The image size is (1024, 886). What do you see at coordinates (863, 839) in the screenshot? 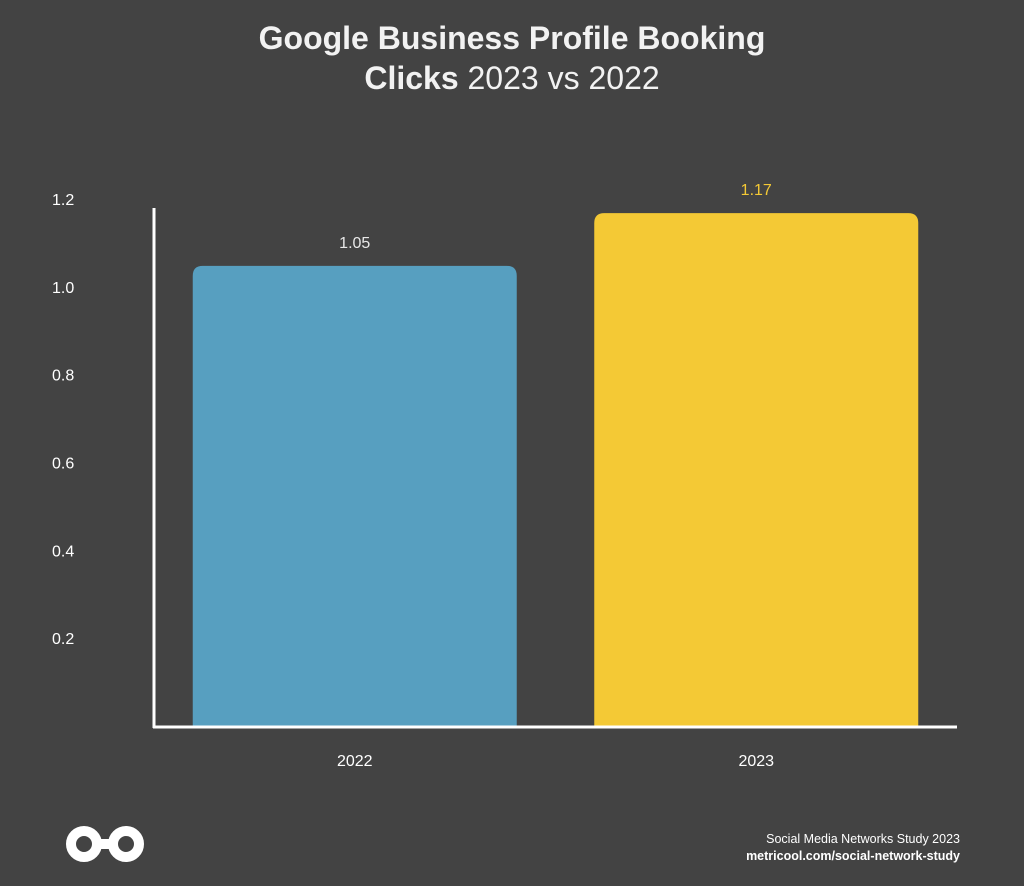
I see `footer-study: Social Media Networks Study 2023` at bounding box center [863, 839].